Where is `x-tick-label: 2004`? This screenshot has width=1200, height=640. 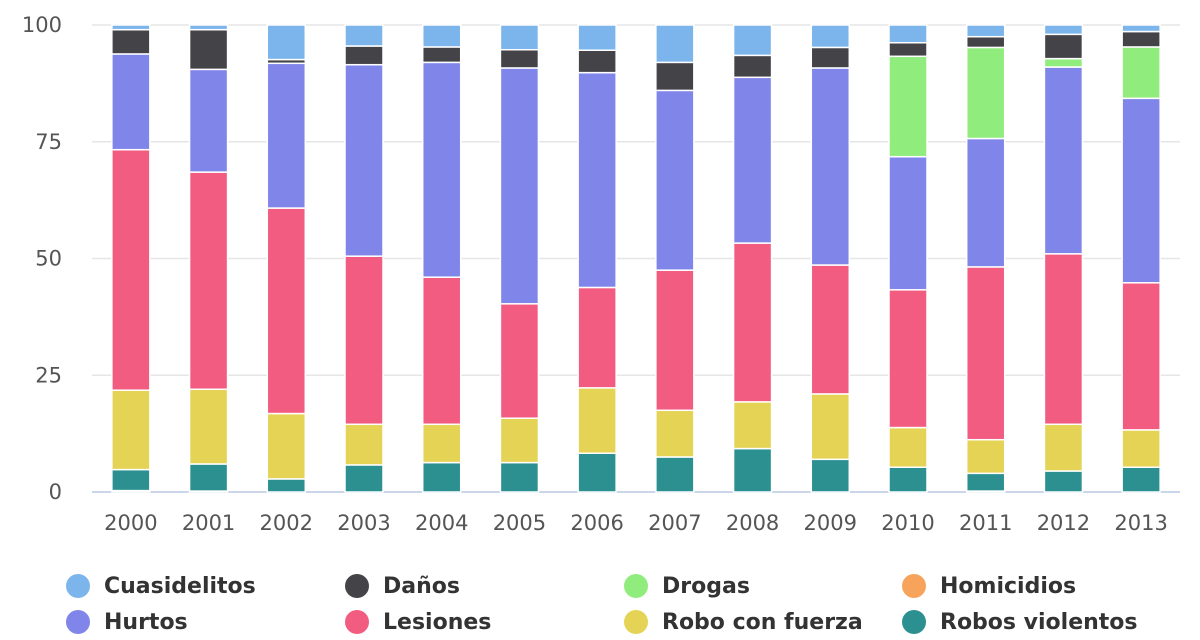
x-tick-label: 2004 is located at coordinates (441, 523).